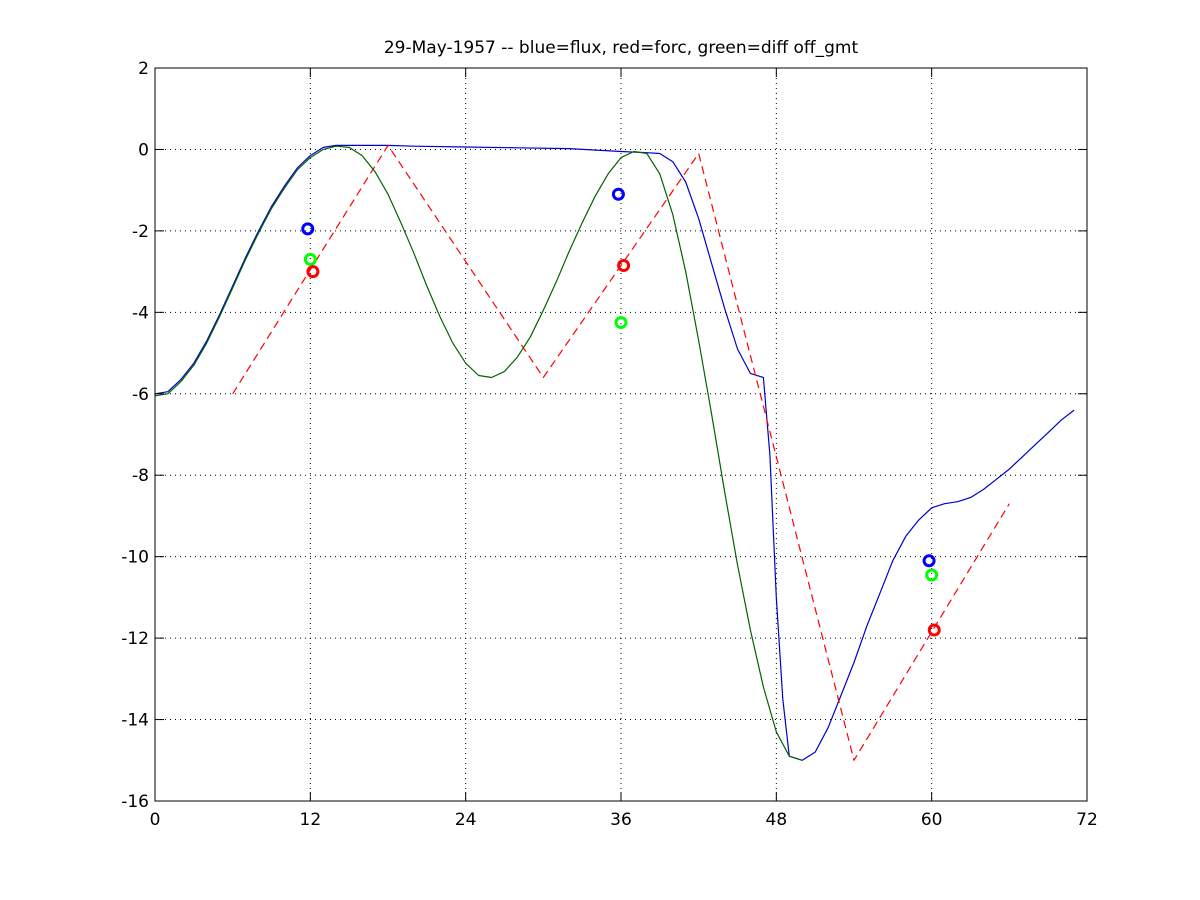  What do you see at coordinates (135, 802) in the screenshot?
I see `y-tick-label: -16` at bounding box center [135, 802].